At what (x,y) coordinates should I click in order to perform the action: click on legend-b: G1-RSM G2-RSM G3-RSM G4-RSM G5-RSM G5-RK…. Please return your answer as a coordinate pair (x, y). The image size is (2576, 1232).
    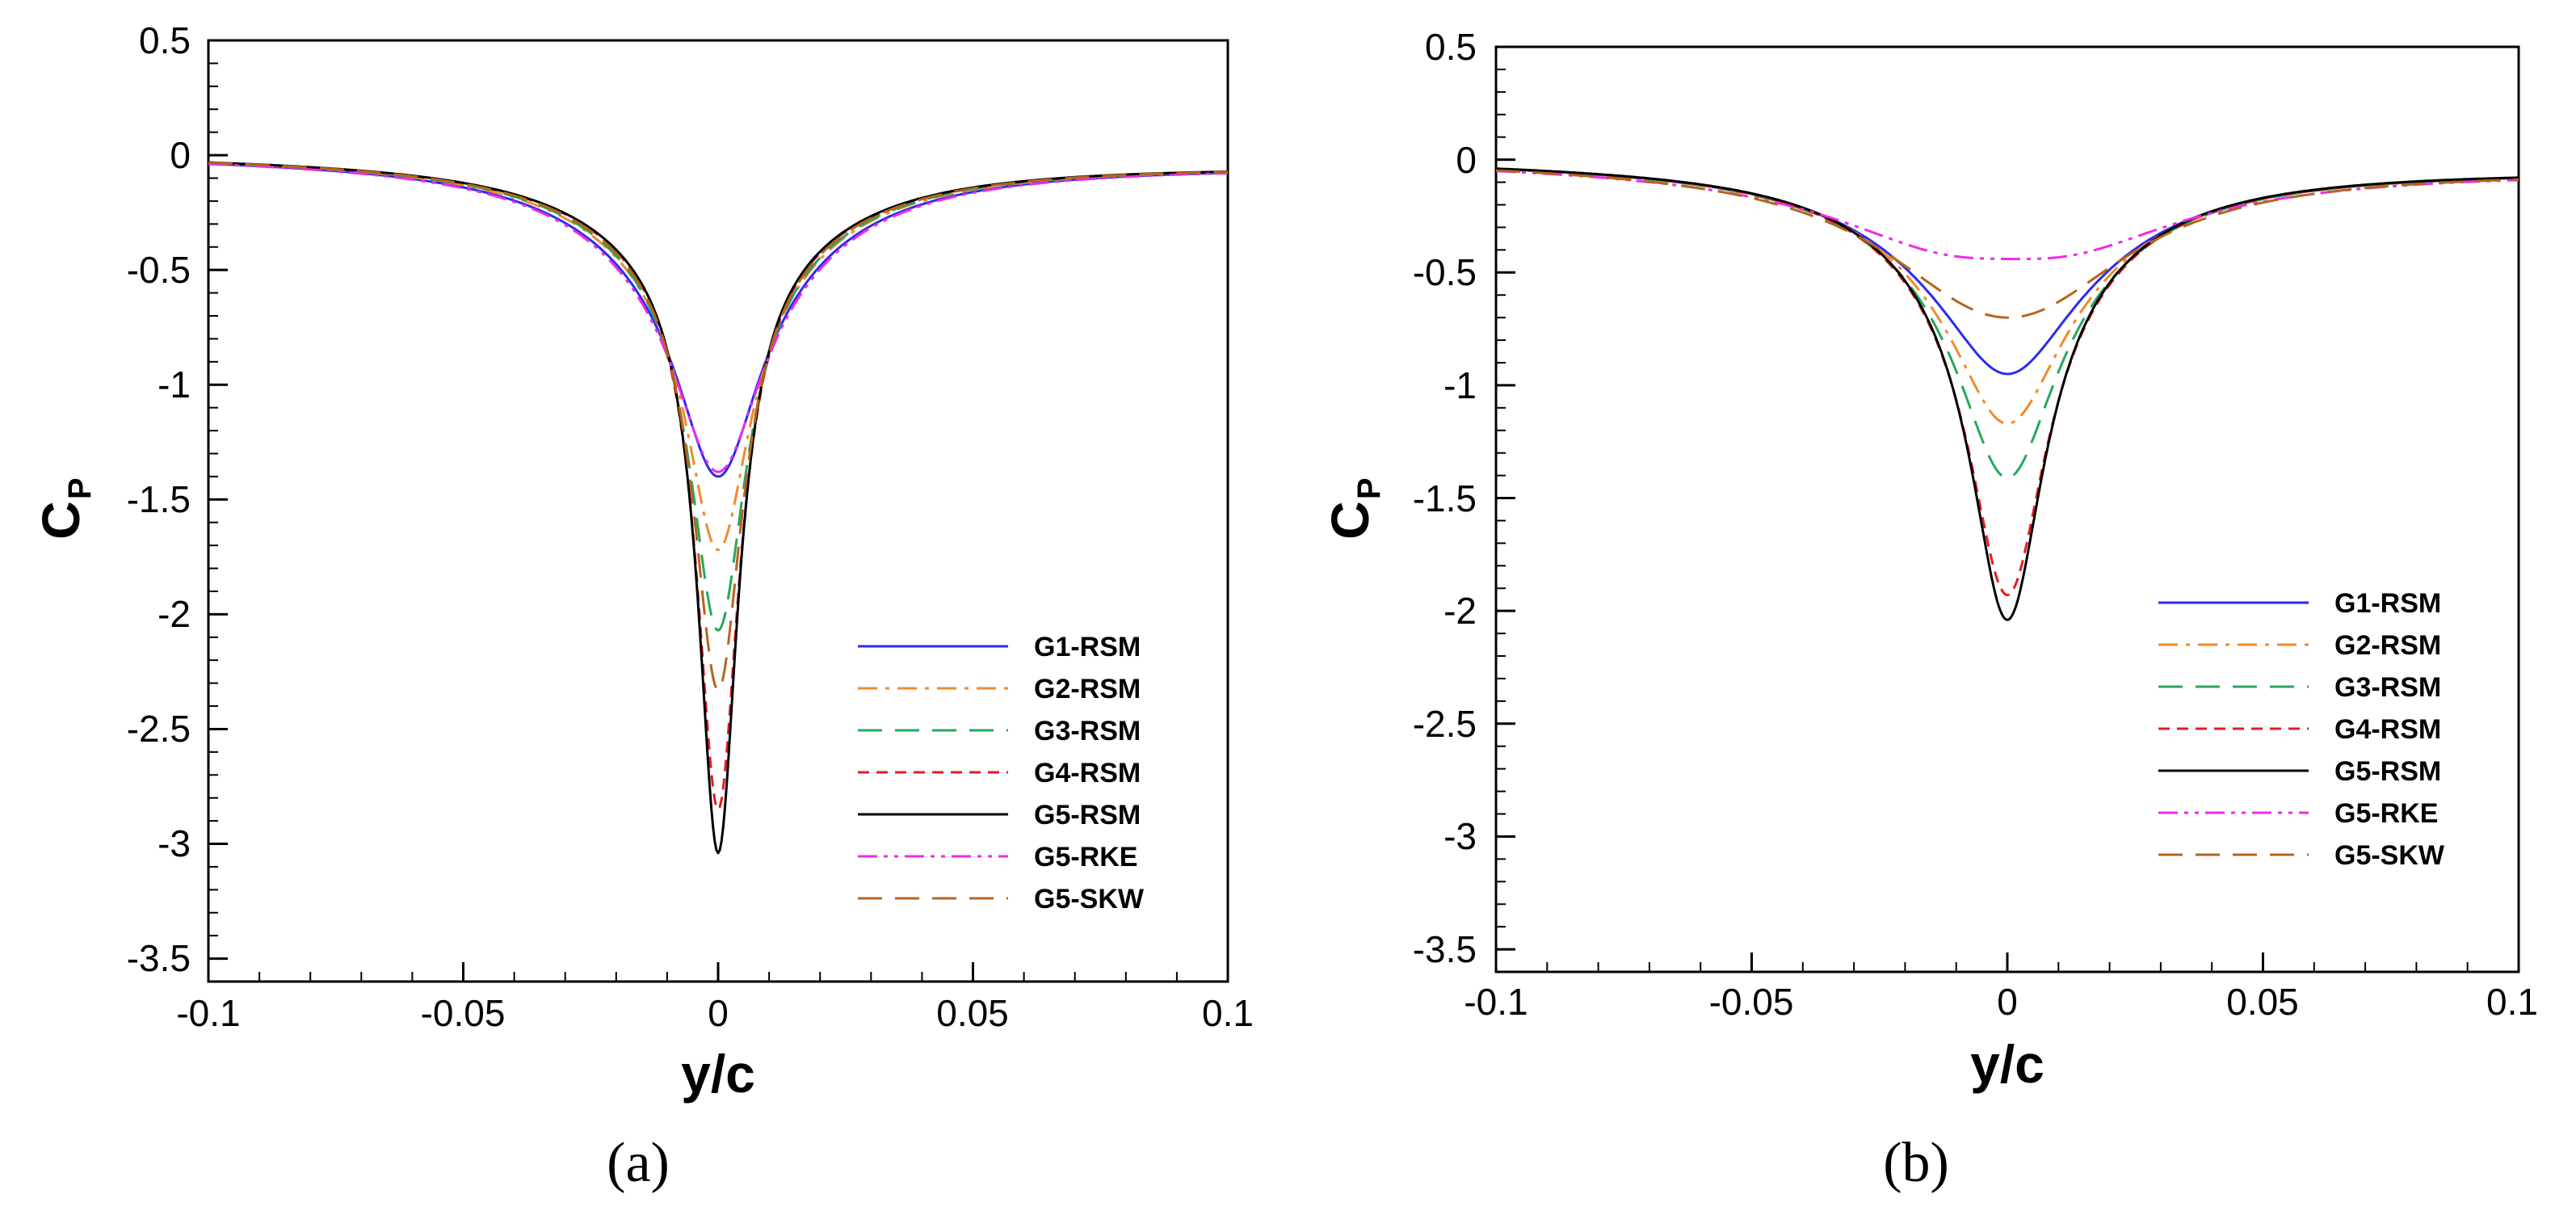
    Looking at the image, I should click on (2301, 729).